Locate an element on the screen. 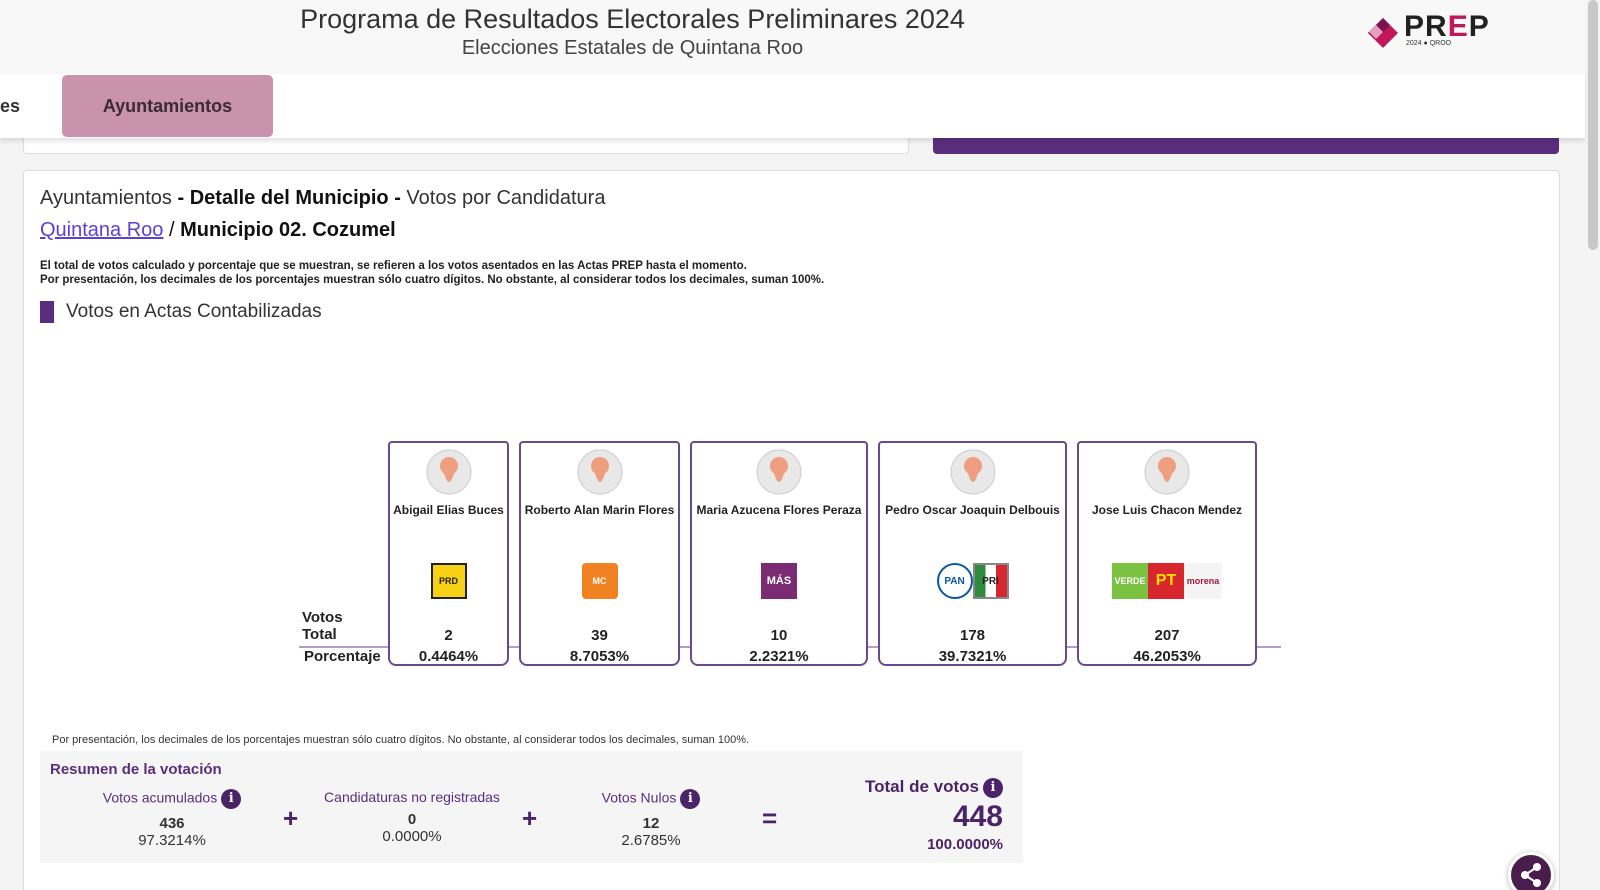 The image size is (1600, 890). party-logo-mas: MÁS is located at coordinates (779, 581).